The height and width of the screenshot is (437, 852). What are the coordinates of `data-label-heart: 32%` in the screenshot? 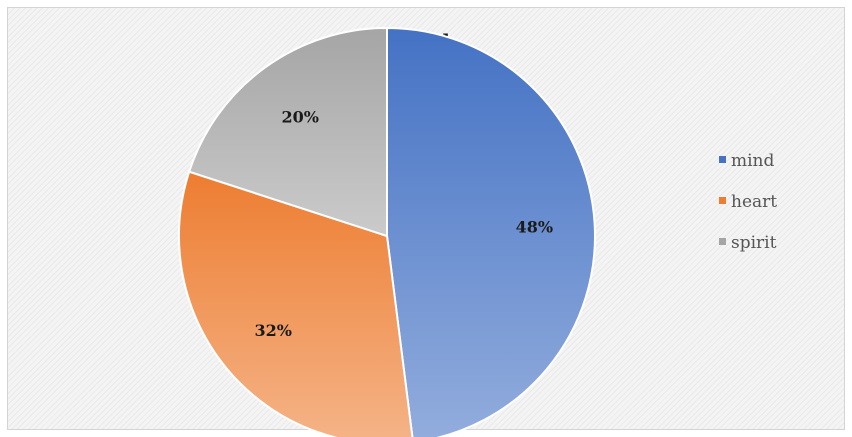 It's located at (272, 330).